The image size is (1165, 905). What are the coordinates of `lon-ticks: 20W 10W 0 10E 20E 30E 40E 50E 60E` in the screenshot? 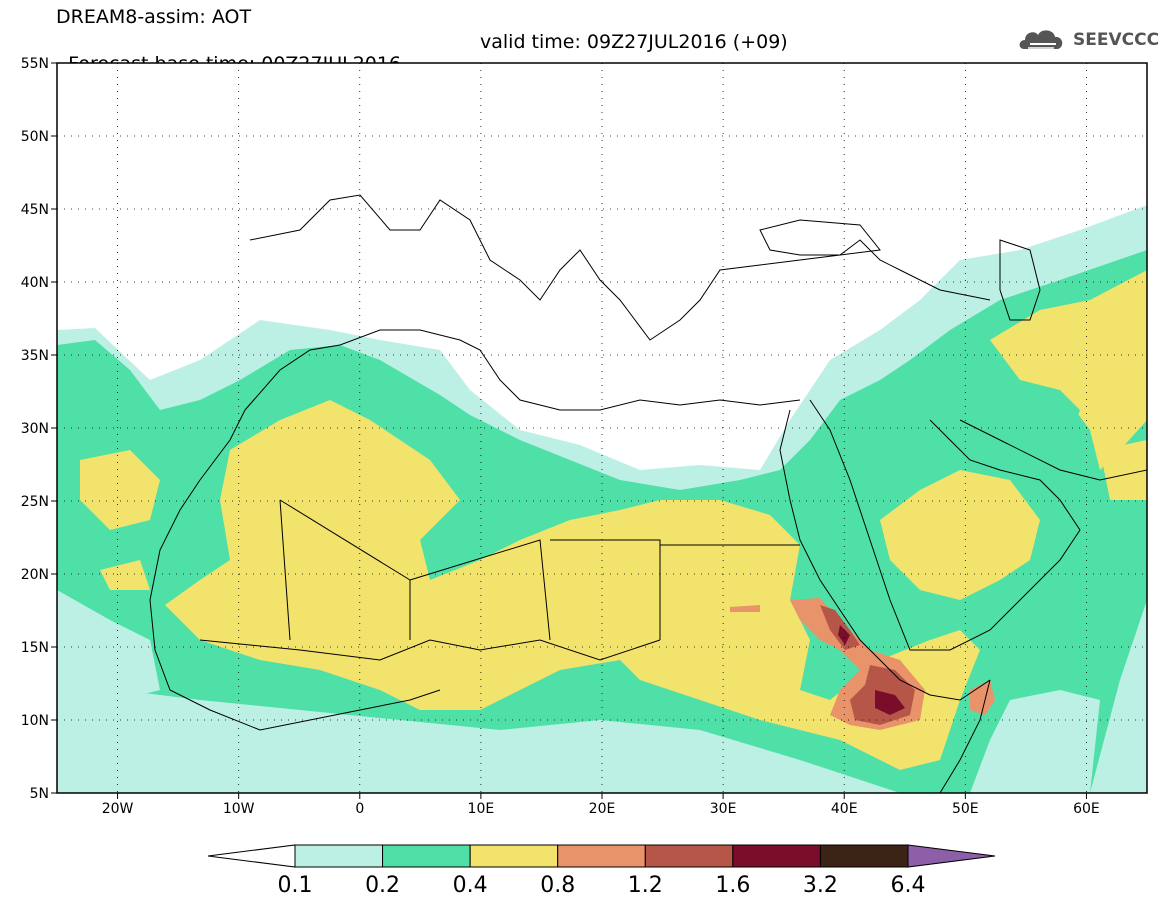 It's located at (601, 805).